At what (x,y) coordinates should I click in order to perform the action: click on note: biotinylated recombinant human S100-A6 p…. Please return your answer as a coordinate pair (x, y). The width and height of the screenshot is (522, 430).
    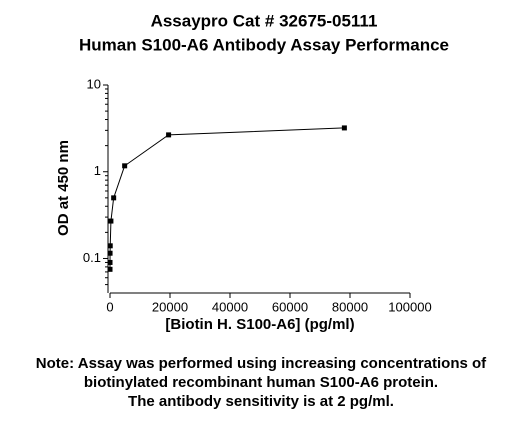
    Looking at the image, I should click on (261, 382).